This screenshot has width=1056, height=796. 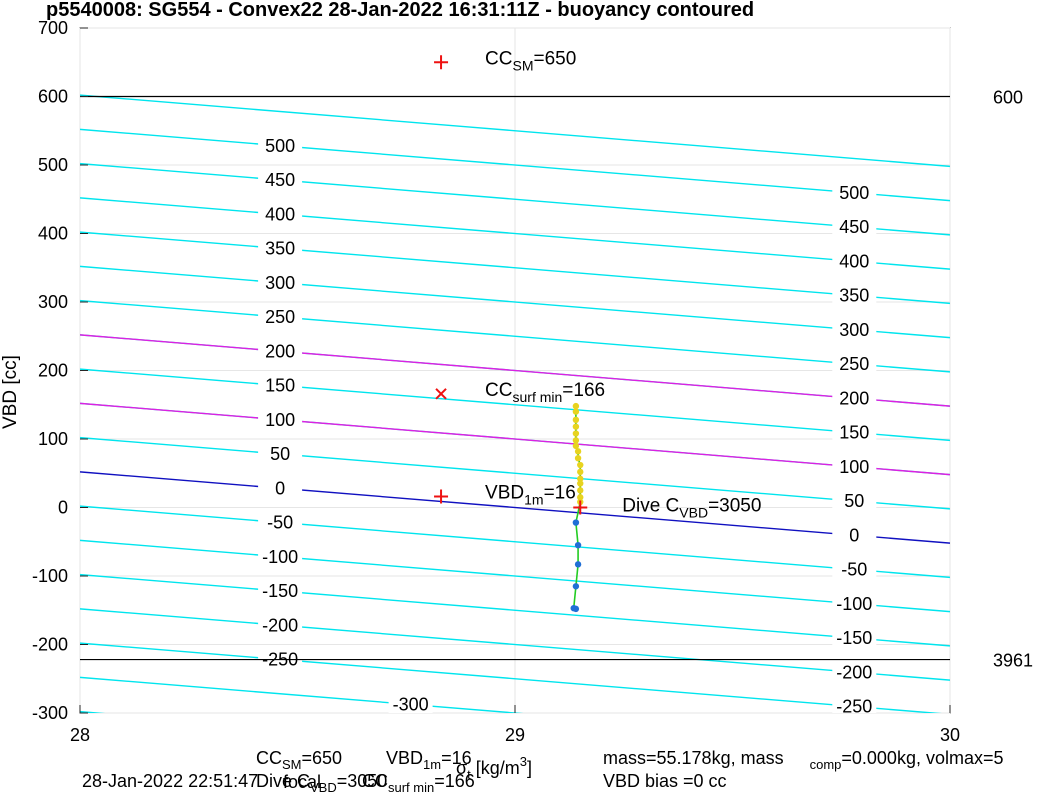 What do you see at coordinates (280, 420) in the screenshot?
I see `contour-label-left: 100` at bounding box center [280, 420].